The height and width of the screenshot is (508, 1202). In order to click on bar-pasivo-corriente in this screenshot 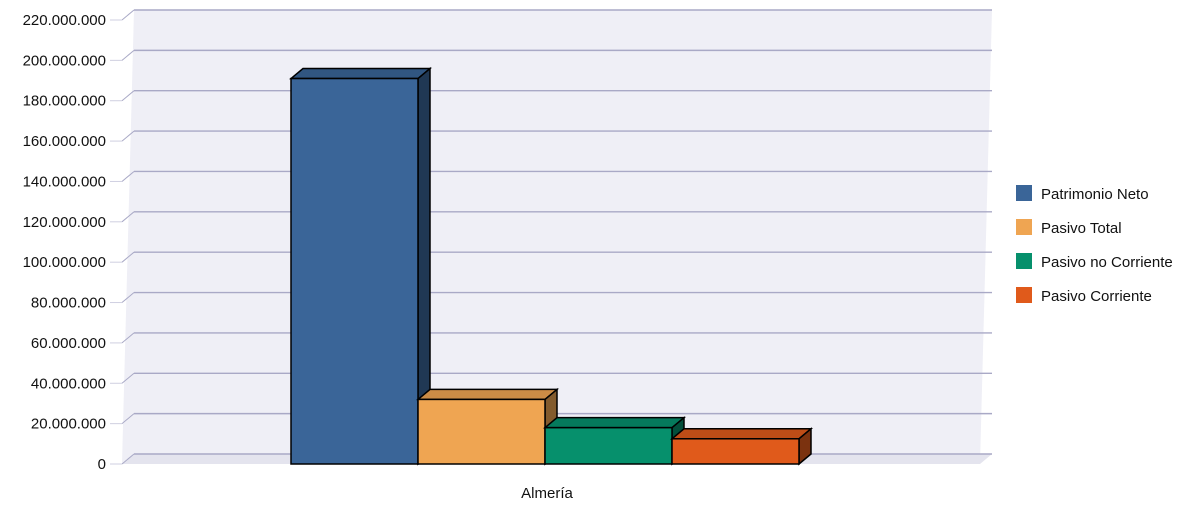, I will do `click(741, 446)`.